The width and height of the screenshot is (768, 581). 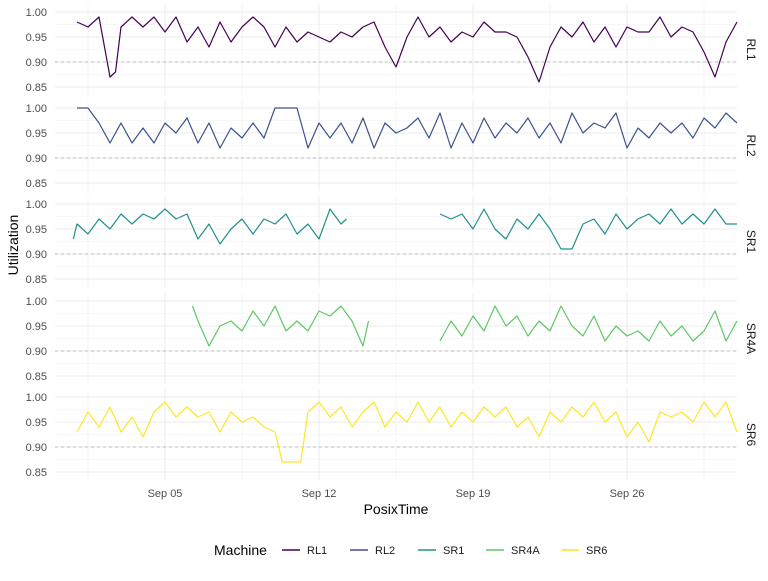 I want to click on legend-label-sr6: SR6, so click(x=596, y=551).